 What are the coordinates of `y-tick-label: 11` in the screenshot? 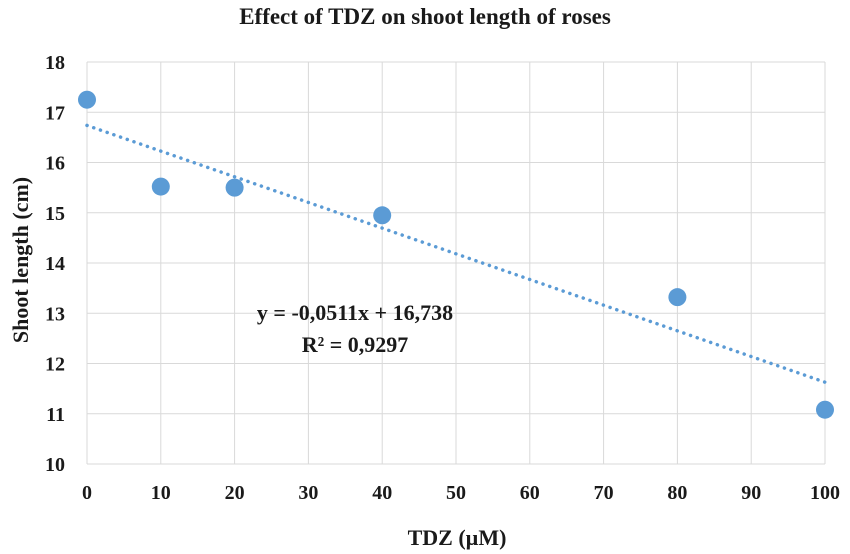 It's located at (55, 415).